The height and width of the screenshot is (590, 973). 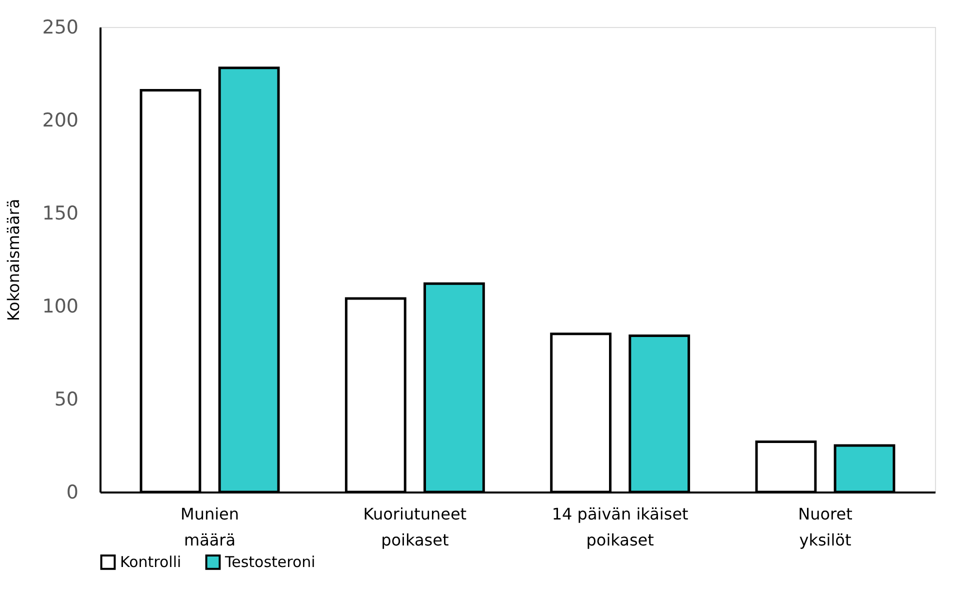 What do you see at coordinates (151, 562) in the screenshot?
I see `legend-label: Kontrolli` at bounding box center [151, 562].